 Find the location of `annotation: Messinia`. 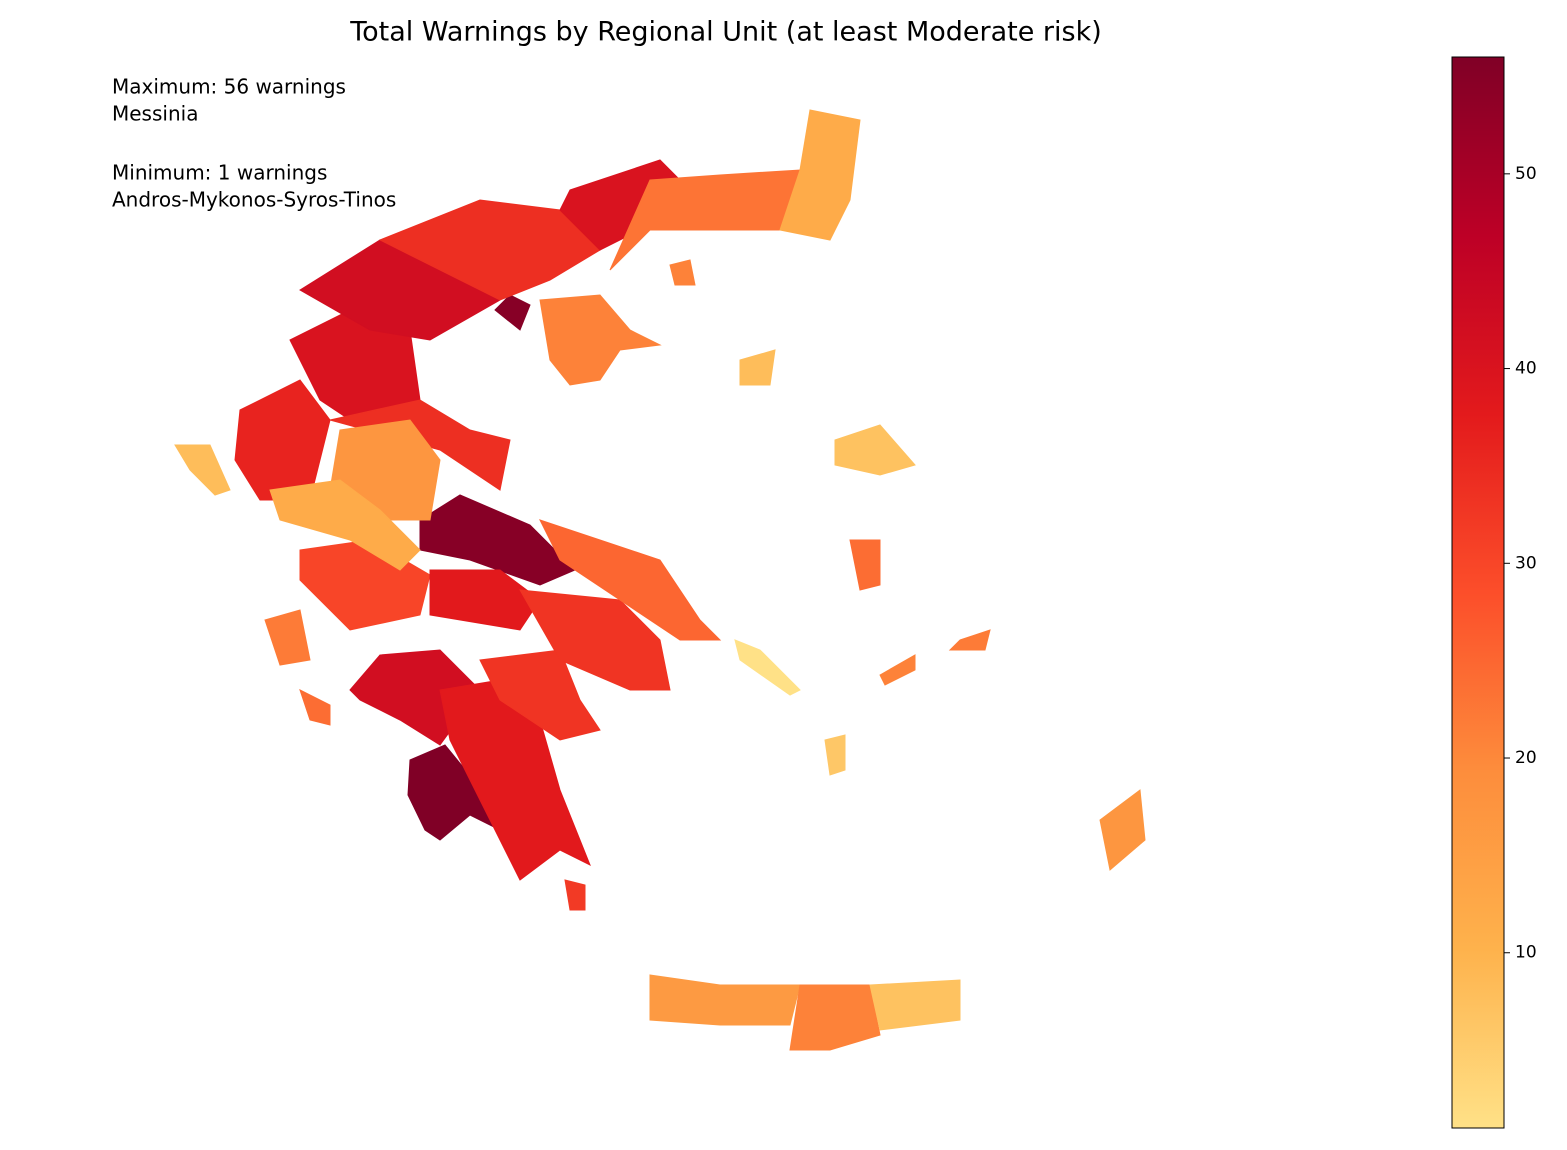

annotation: Messinia is located at coordinates (155, 114).